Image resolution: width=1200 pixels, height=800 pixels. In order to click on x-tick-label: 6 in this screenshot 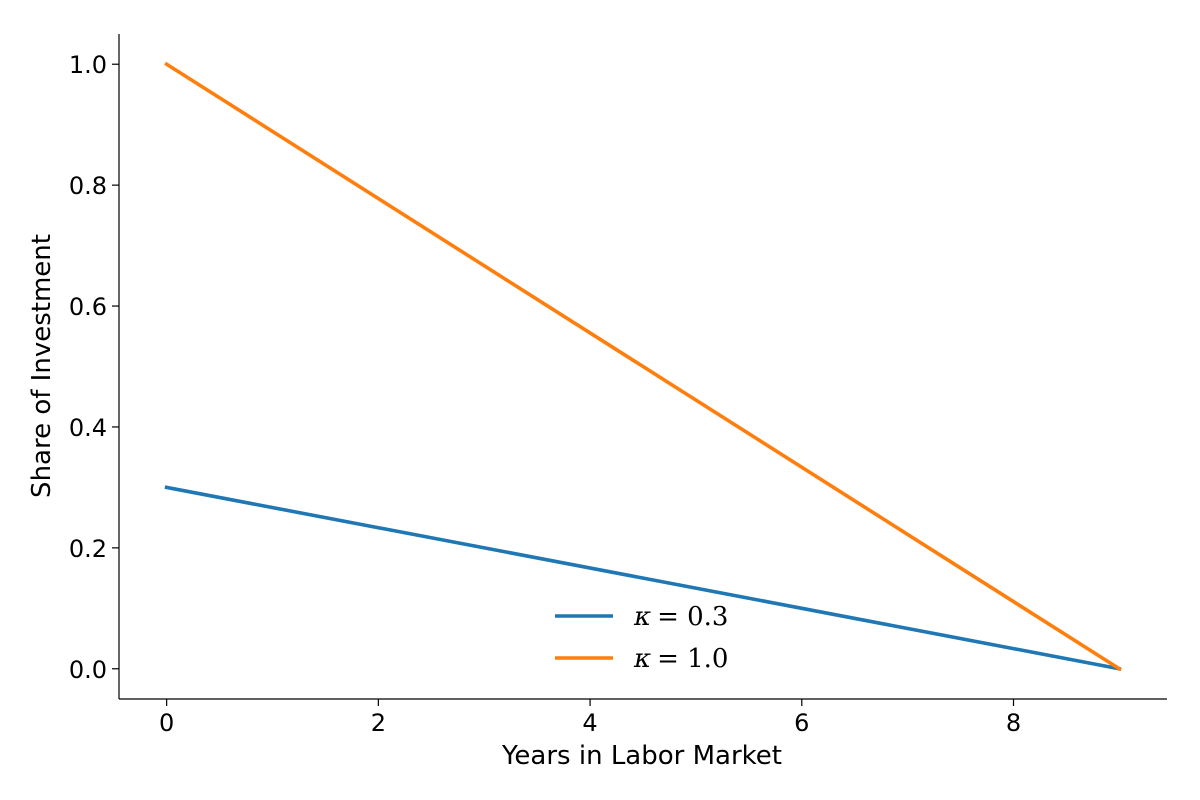, I will do `click(801, 723)`.